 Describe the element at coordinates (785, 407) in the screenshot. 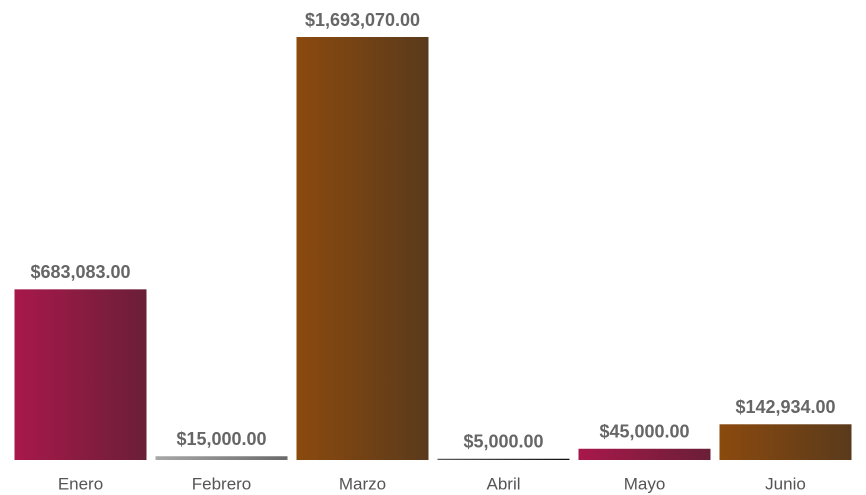

I see `value-label: $142,934.00` at that location.